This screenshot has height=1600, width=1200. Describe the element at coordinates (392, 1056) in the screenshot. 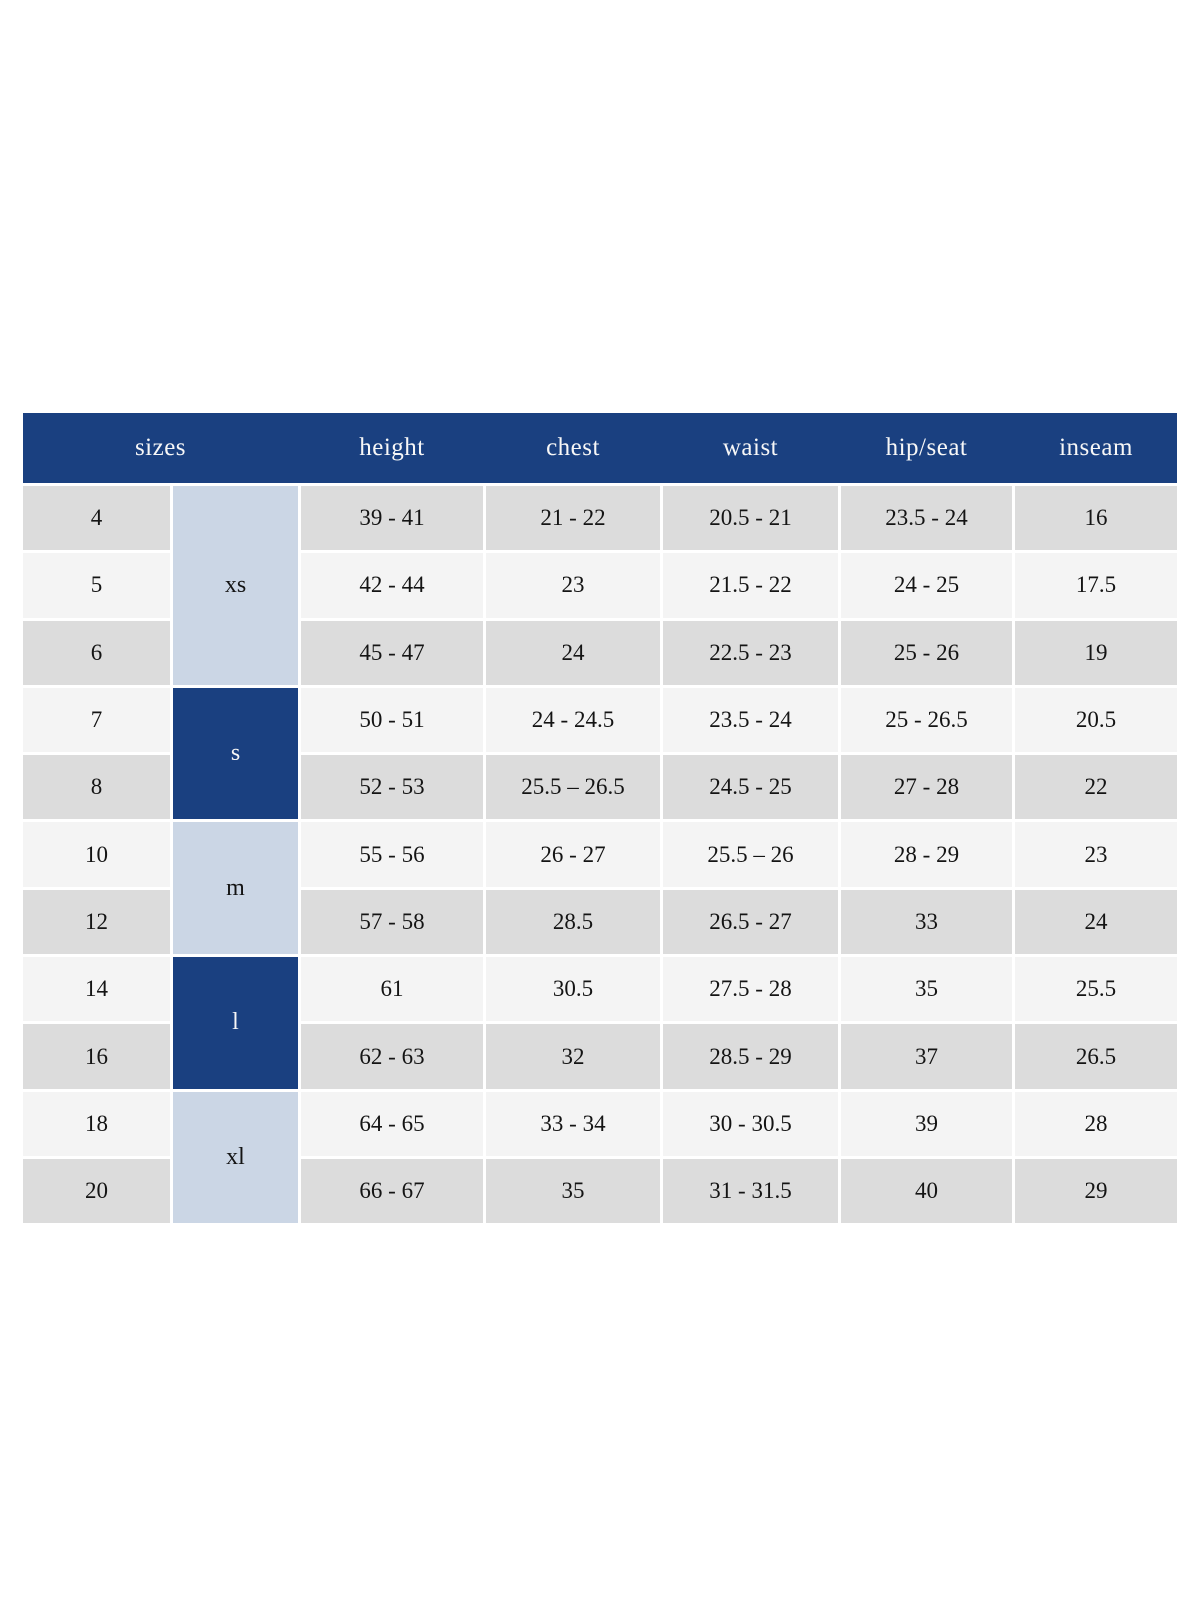

I see `height-cell: 62 - 63` at that location.